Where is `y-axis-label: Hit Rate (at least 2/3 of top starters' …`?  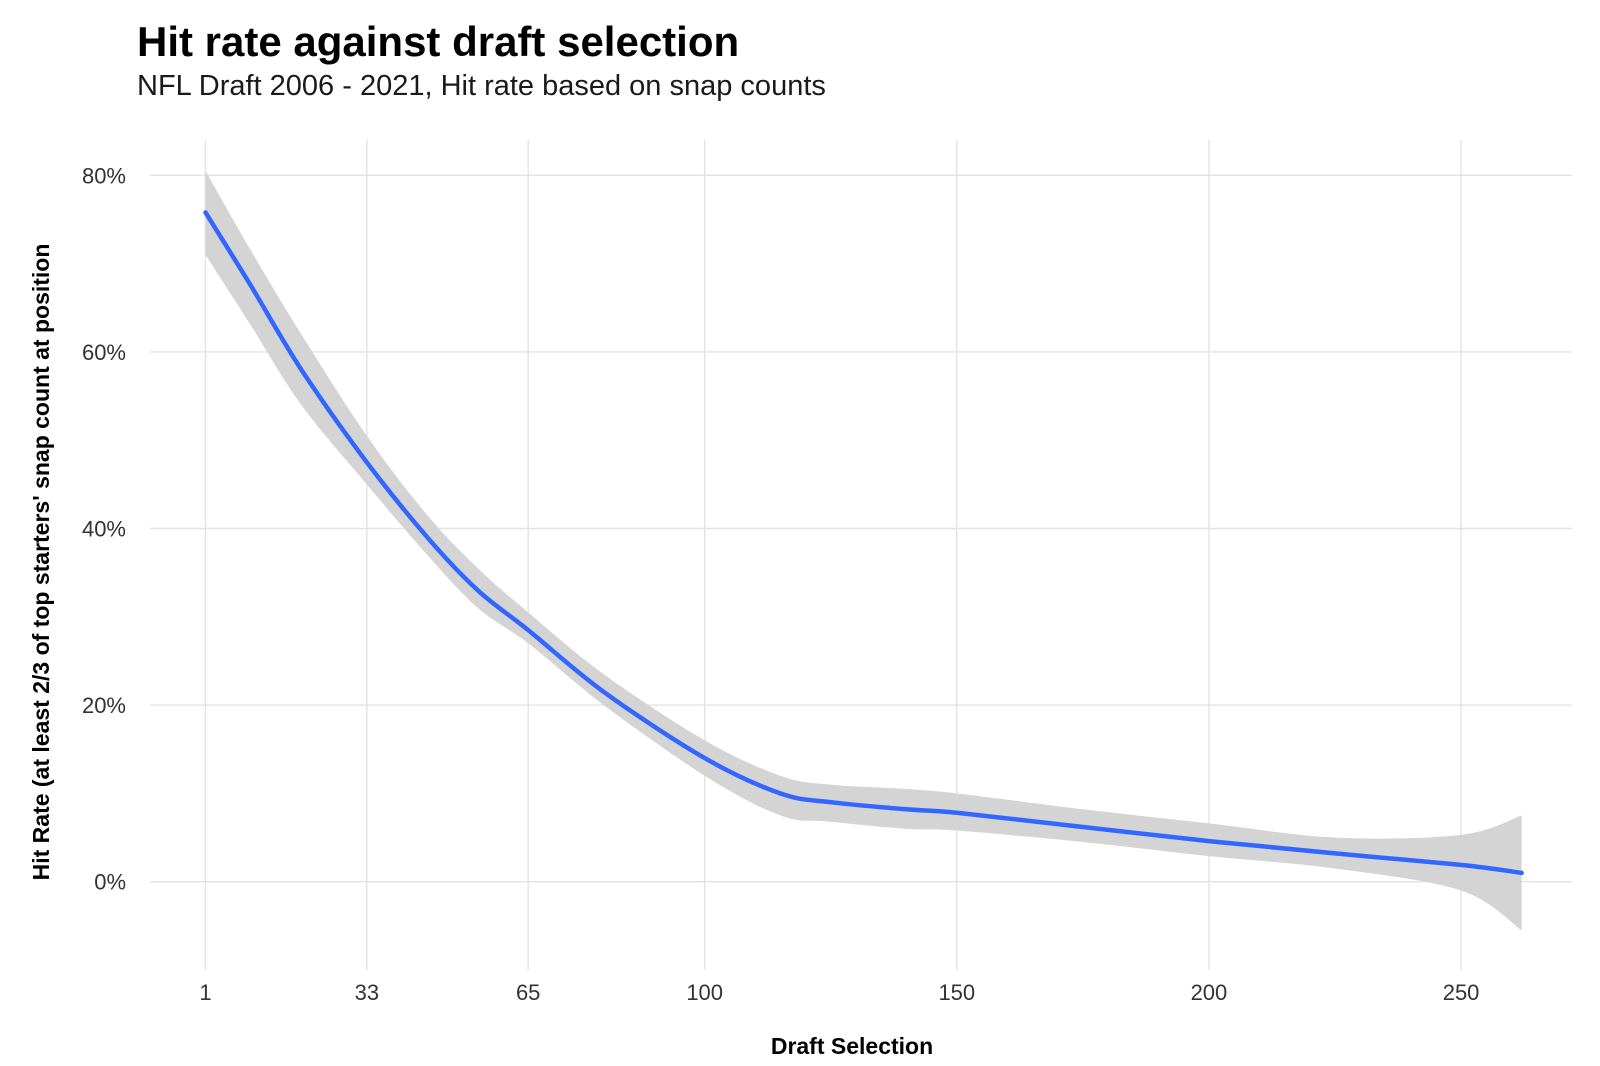
y-axis-label: Hit Rate (at least 2/3 of top starters' … is located at coordinates (41, 562).